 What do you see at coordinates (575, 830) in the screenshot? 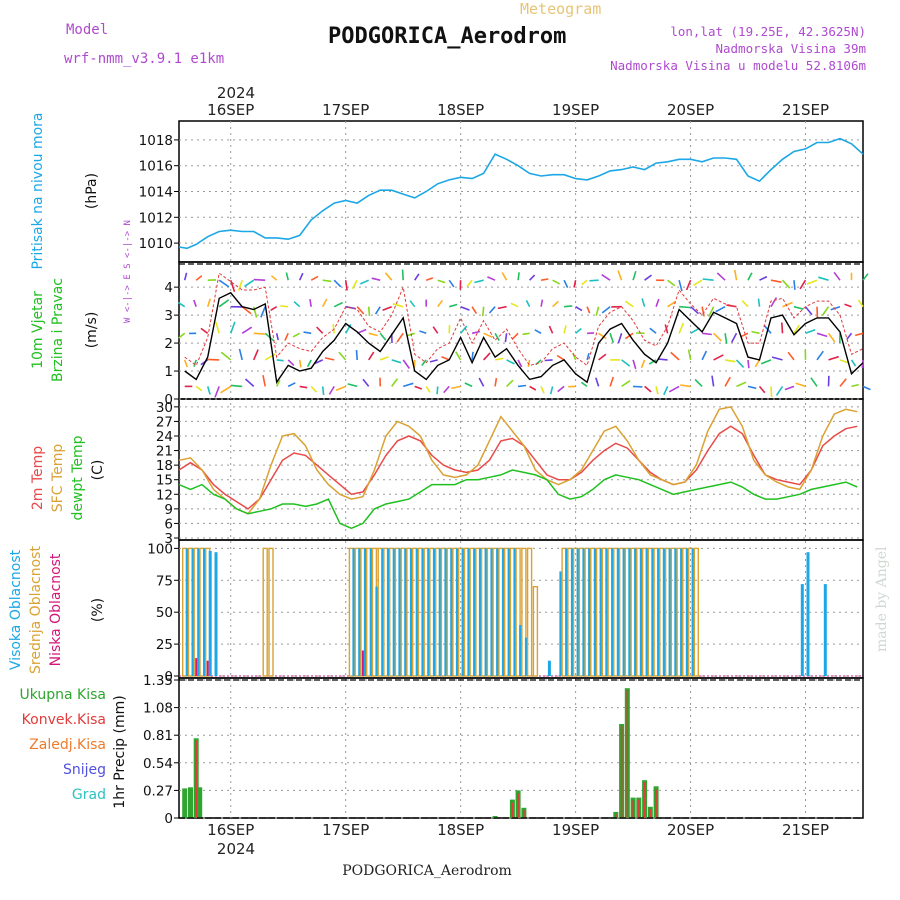
I see `x-tick-label-bottom: 19SEP` at bounding box center [575, 830].